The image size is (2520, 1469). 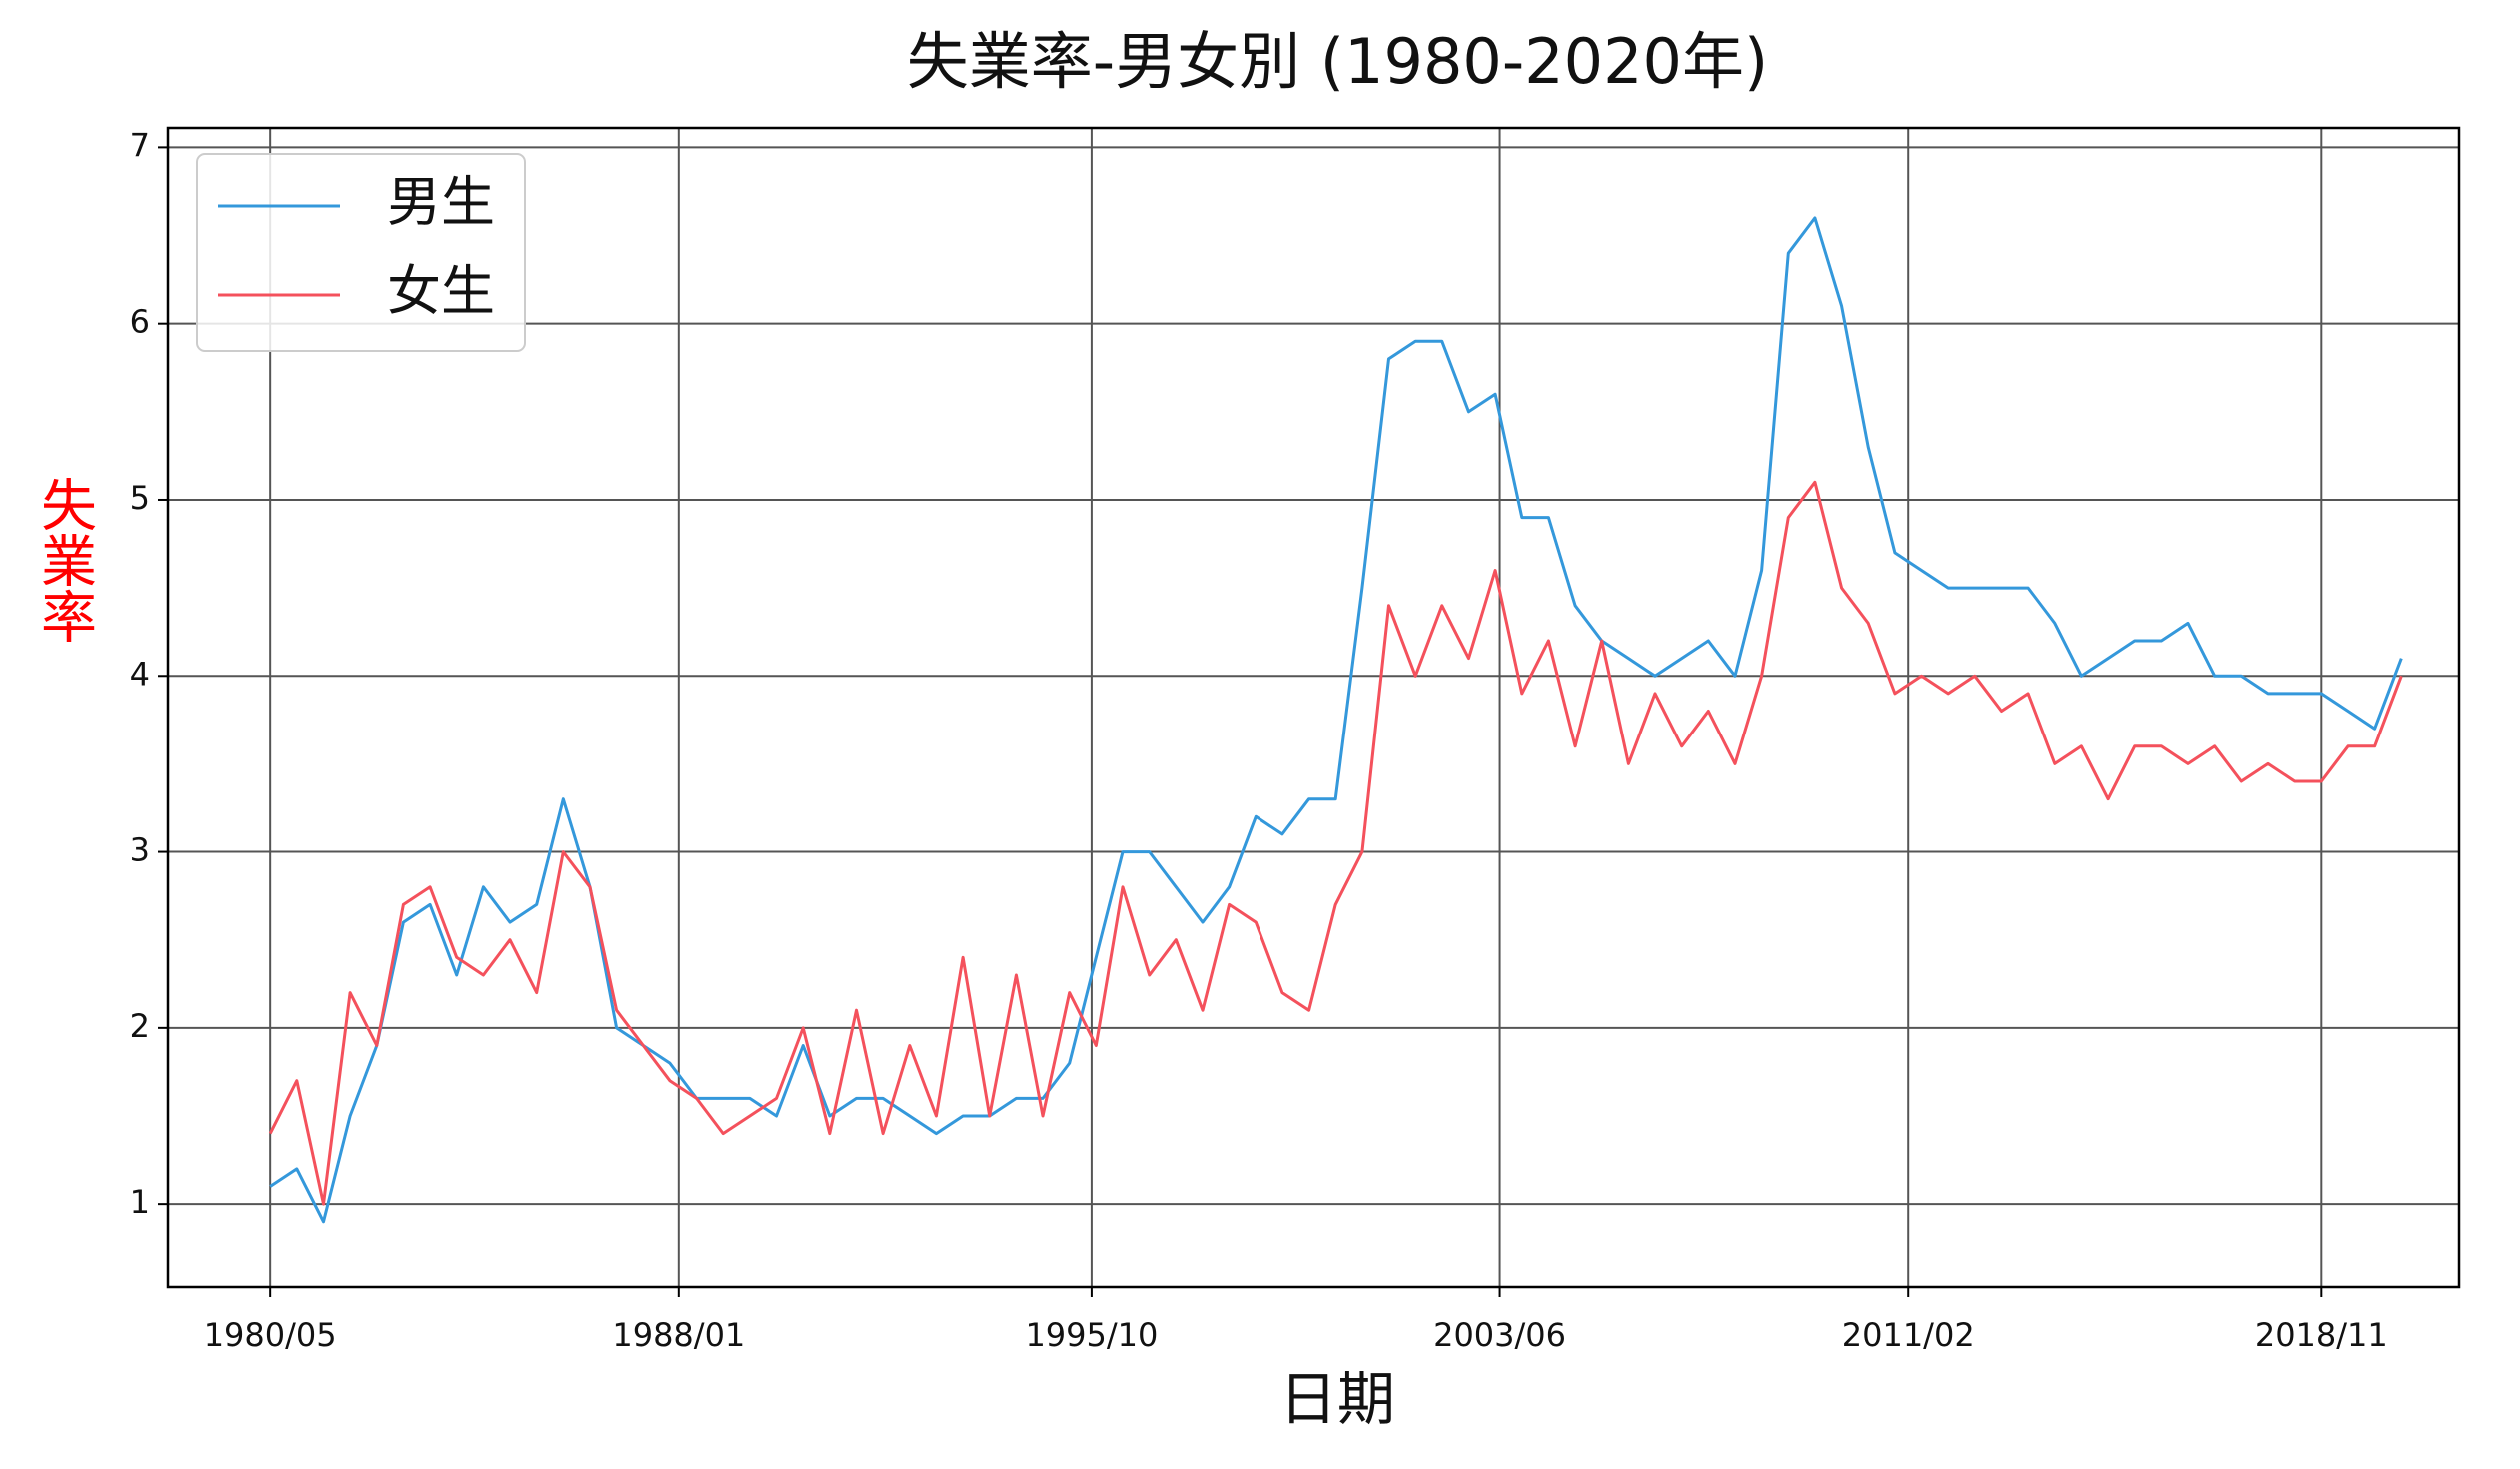 I want to click on x-tick-label: 1980/05, so click(x=270, y=1335).